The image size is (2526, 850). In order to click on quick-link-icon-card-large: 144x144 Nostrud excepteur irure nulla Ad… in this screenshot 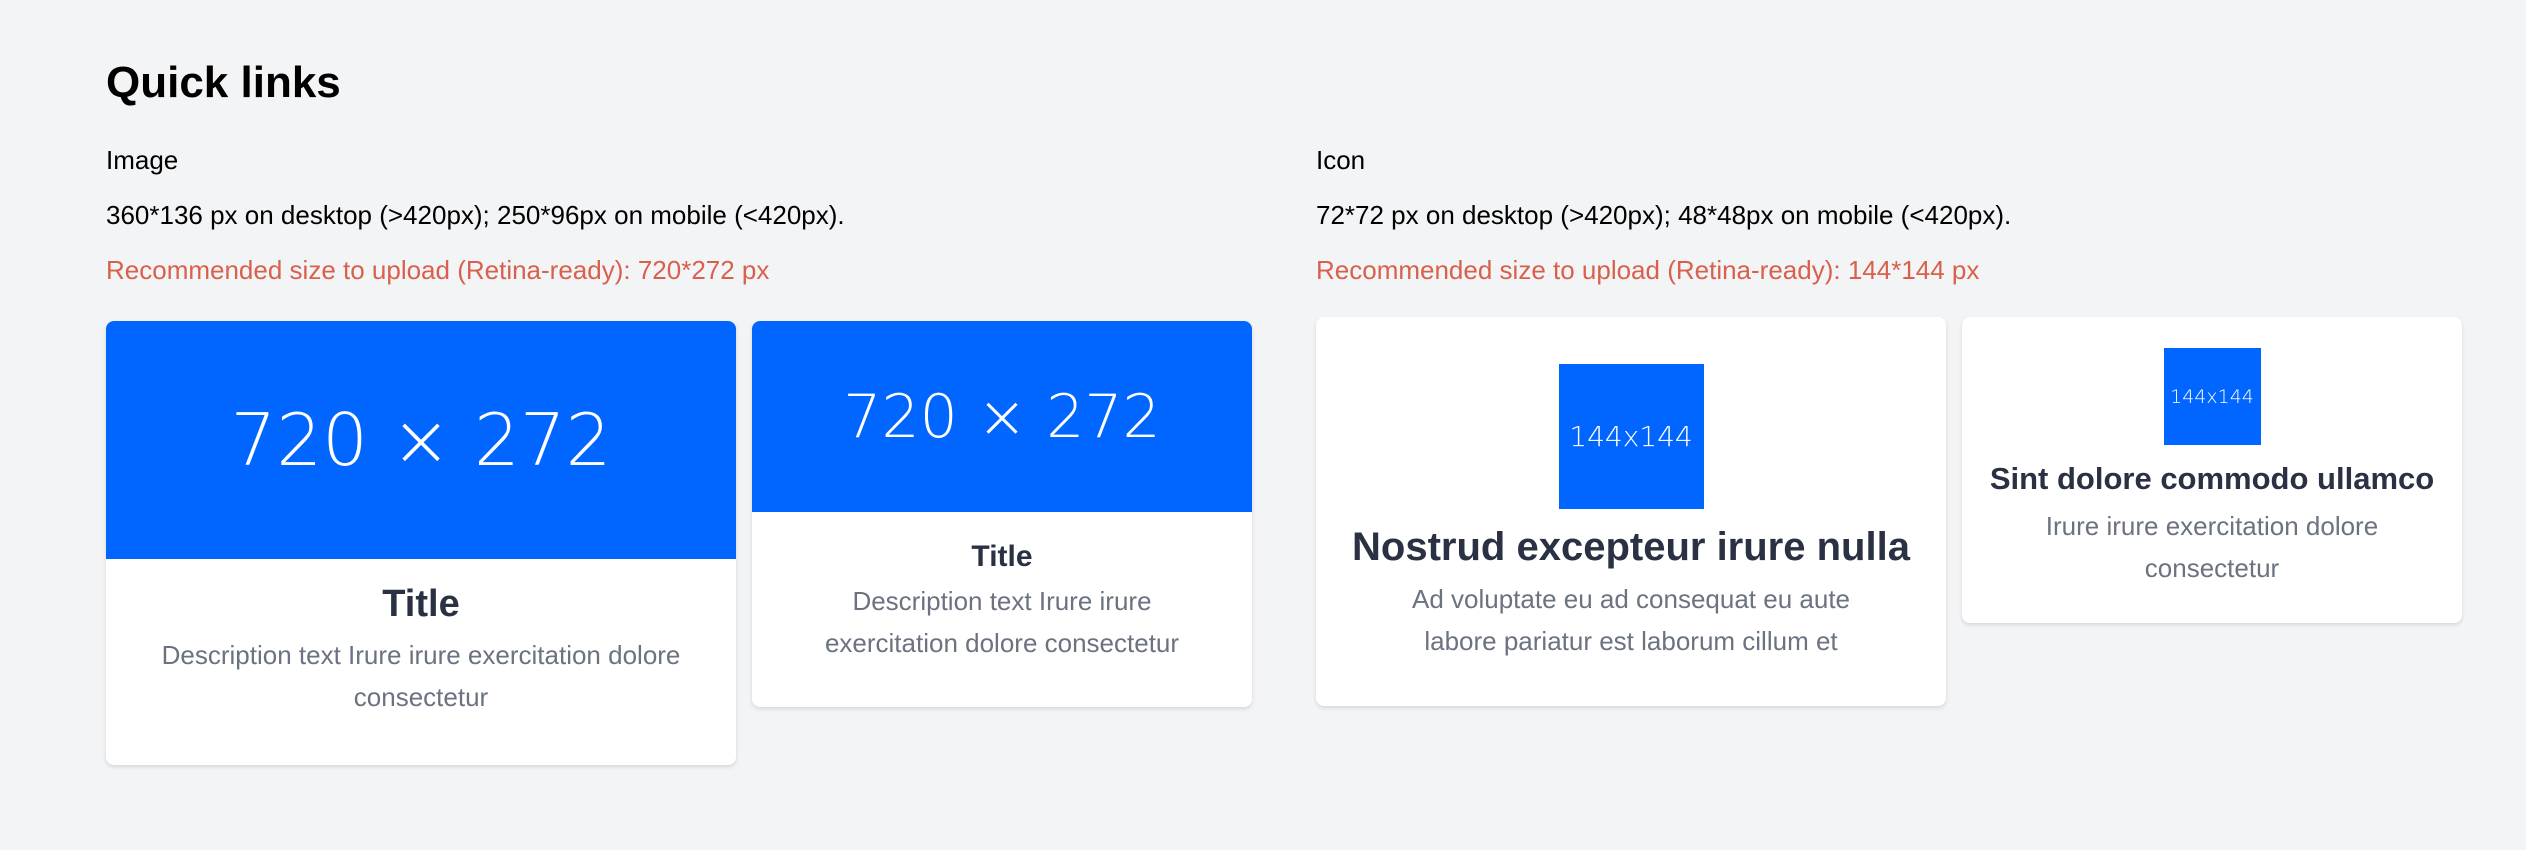, I will do `click(1631, 511)`.